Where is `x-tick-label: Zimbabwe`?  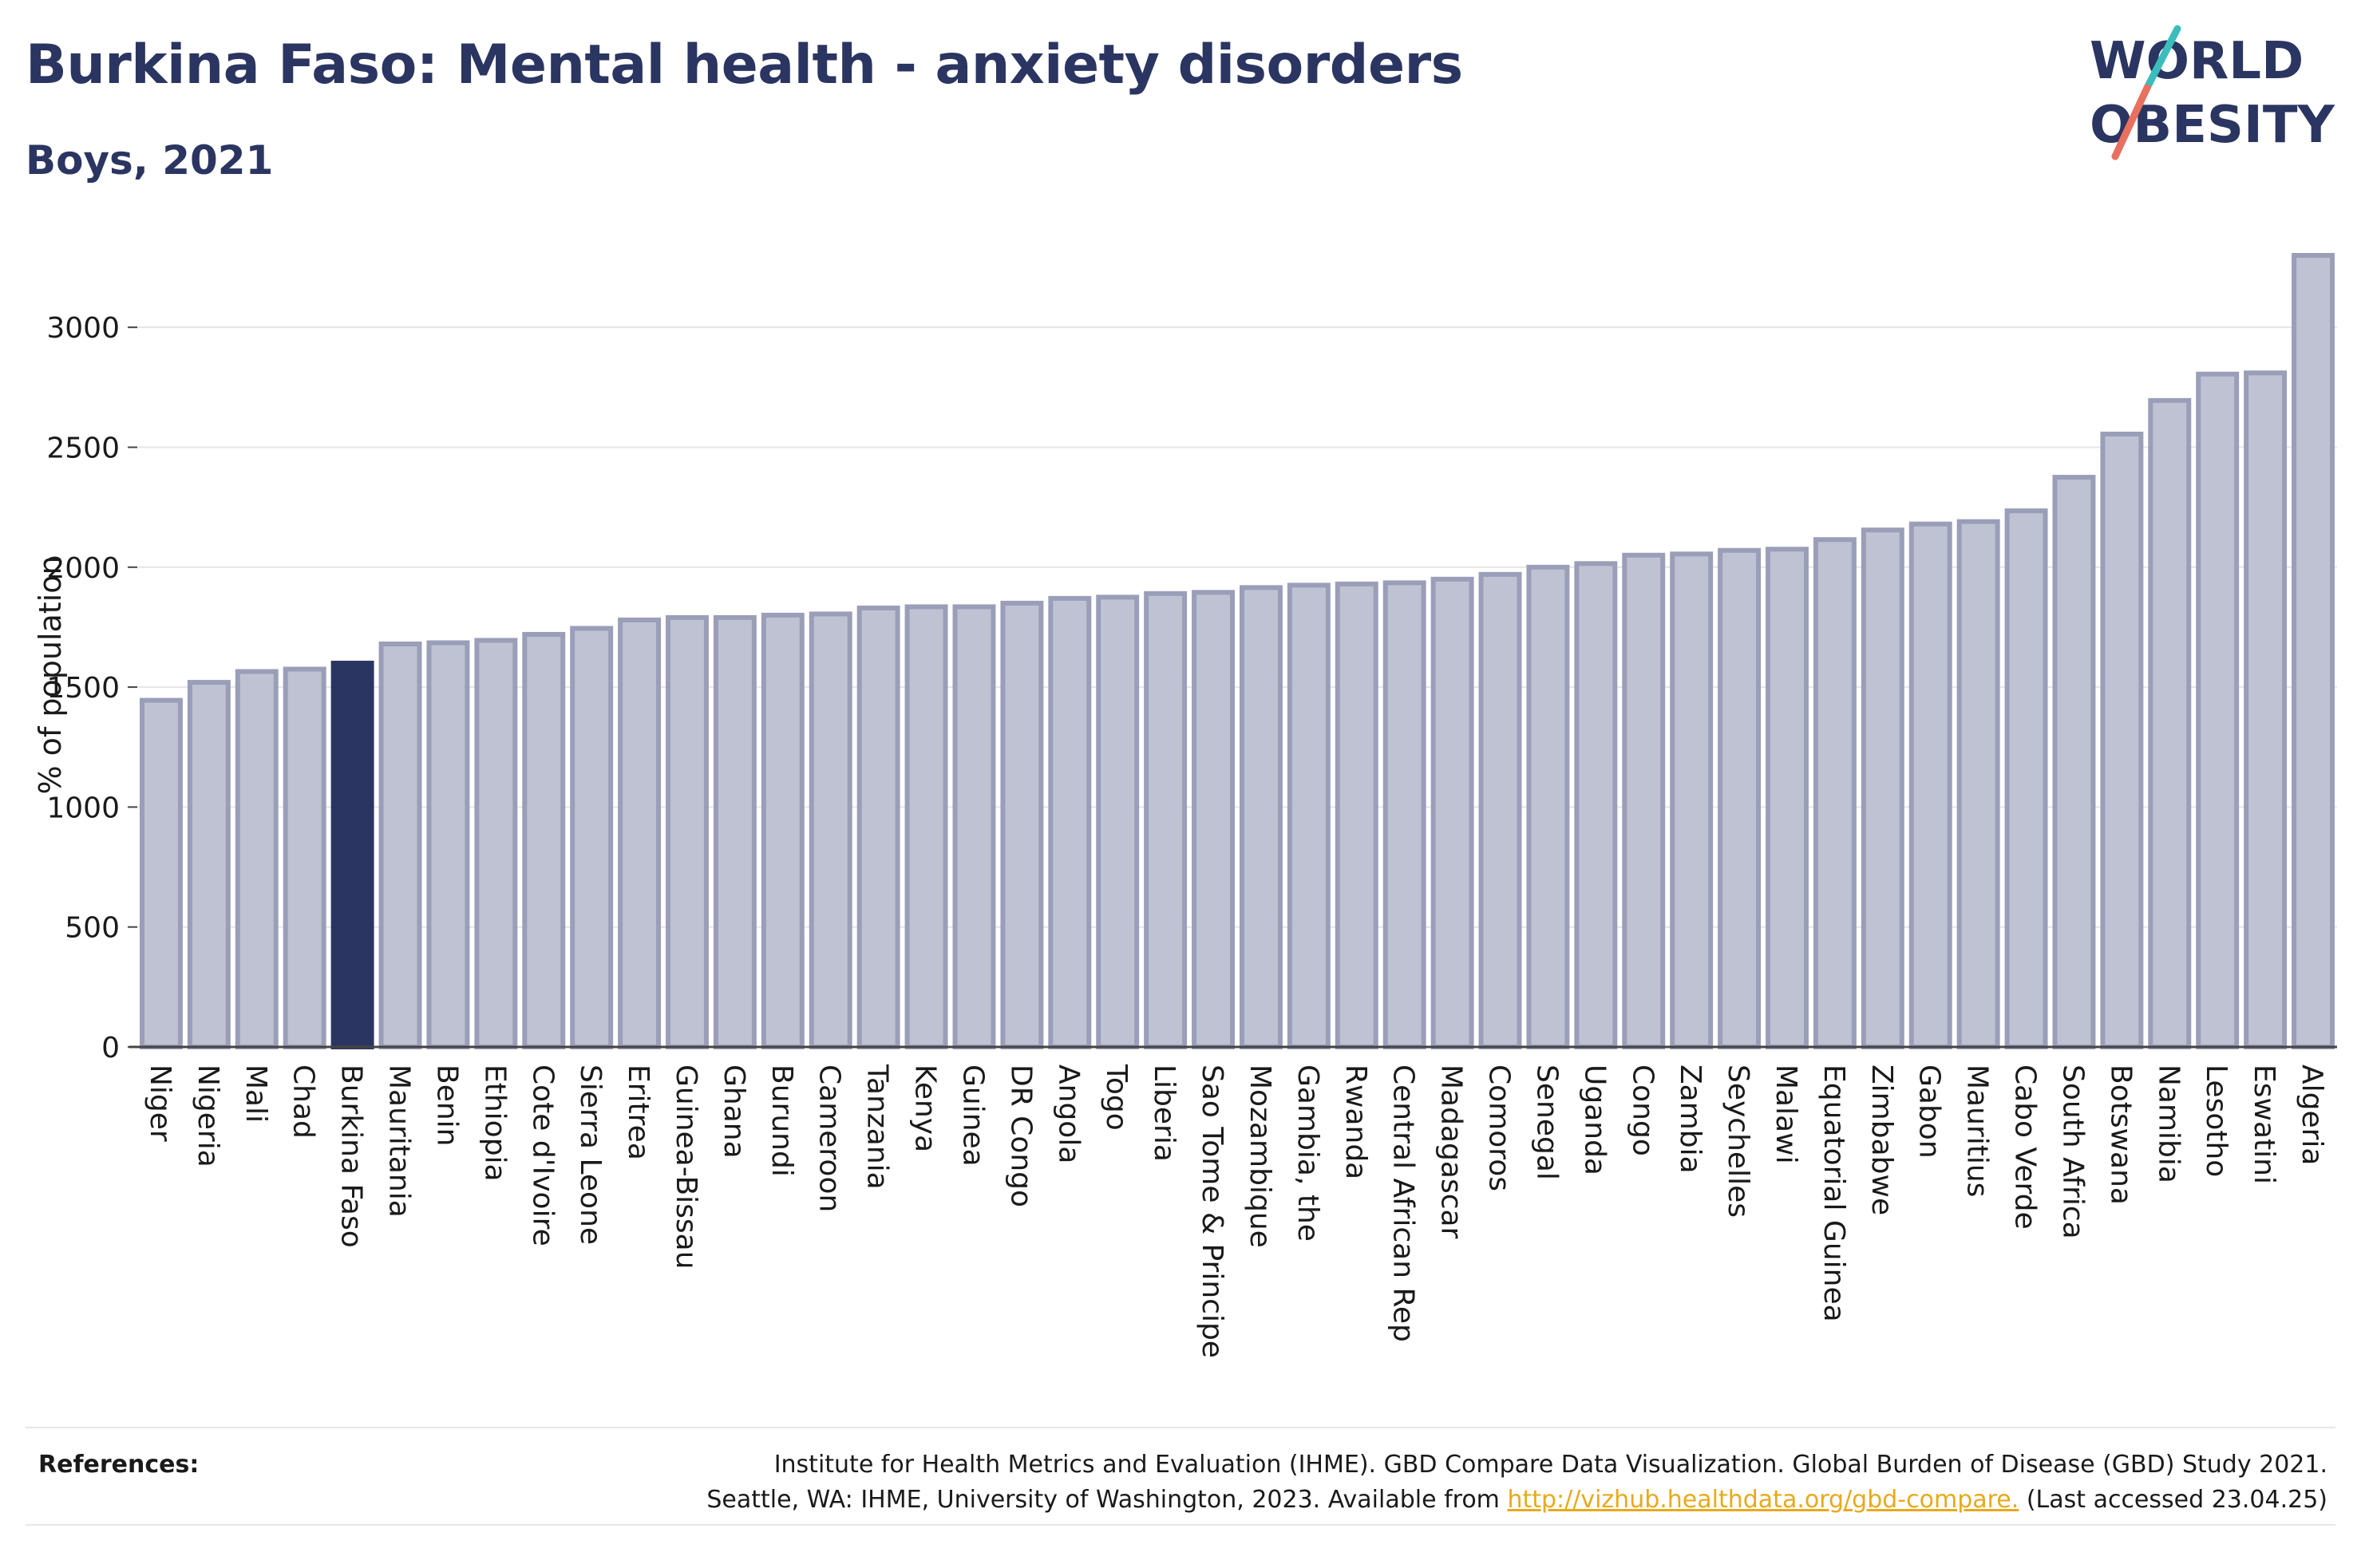
x-tick-label: Zimbabwe is located at coordinates (1881, 1139).